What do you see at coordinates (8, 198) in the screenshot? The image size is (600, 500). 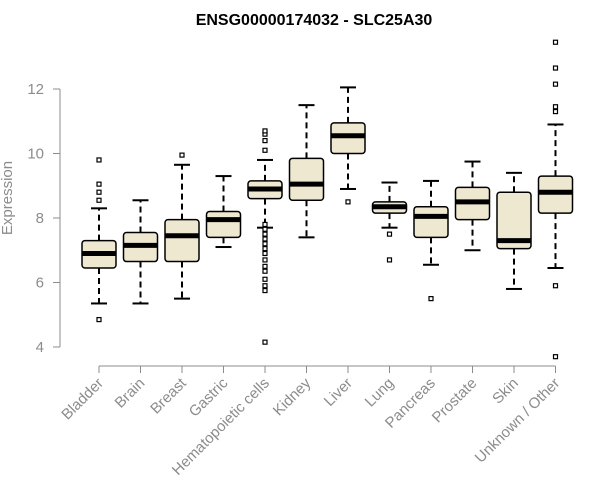 I see `y-axis-label: Expression` at bounding box center [8, 198].